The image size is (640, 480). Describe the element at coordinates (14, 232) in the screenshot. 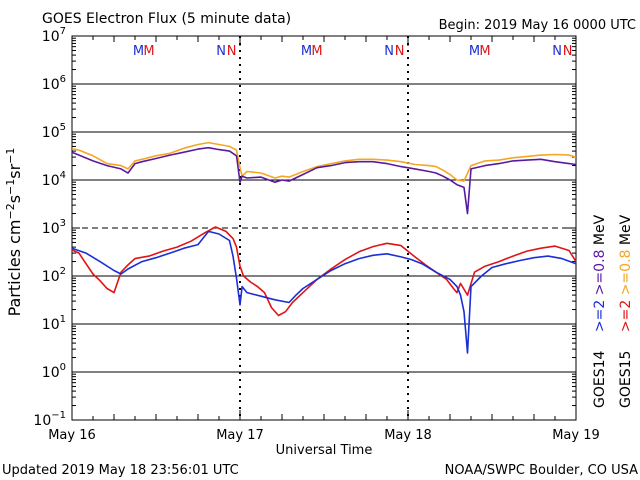

I see `y-axis-label: Particles cm−2s−1sr−1` at that location.